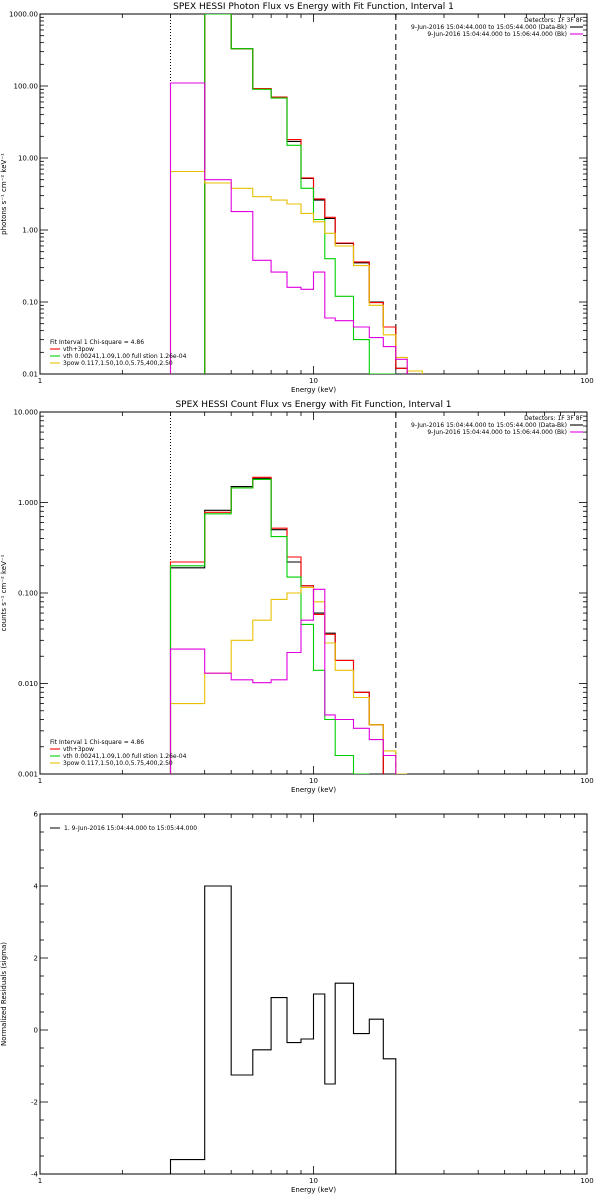  Describe the element at coordinates (4, 592) in the screenshot. I see `y-axis-label: counts s⁻¹ cm⁻² keV⁻¹` at that location.